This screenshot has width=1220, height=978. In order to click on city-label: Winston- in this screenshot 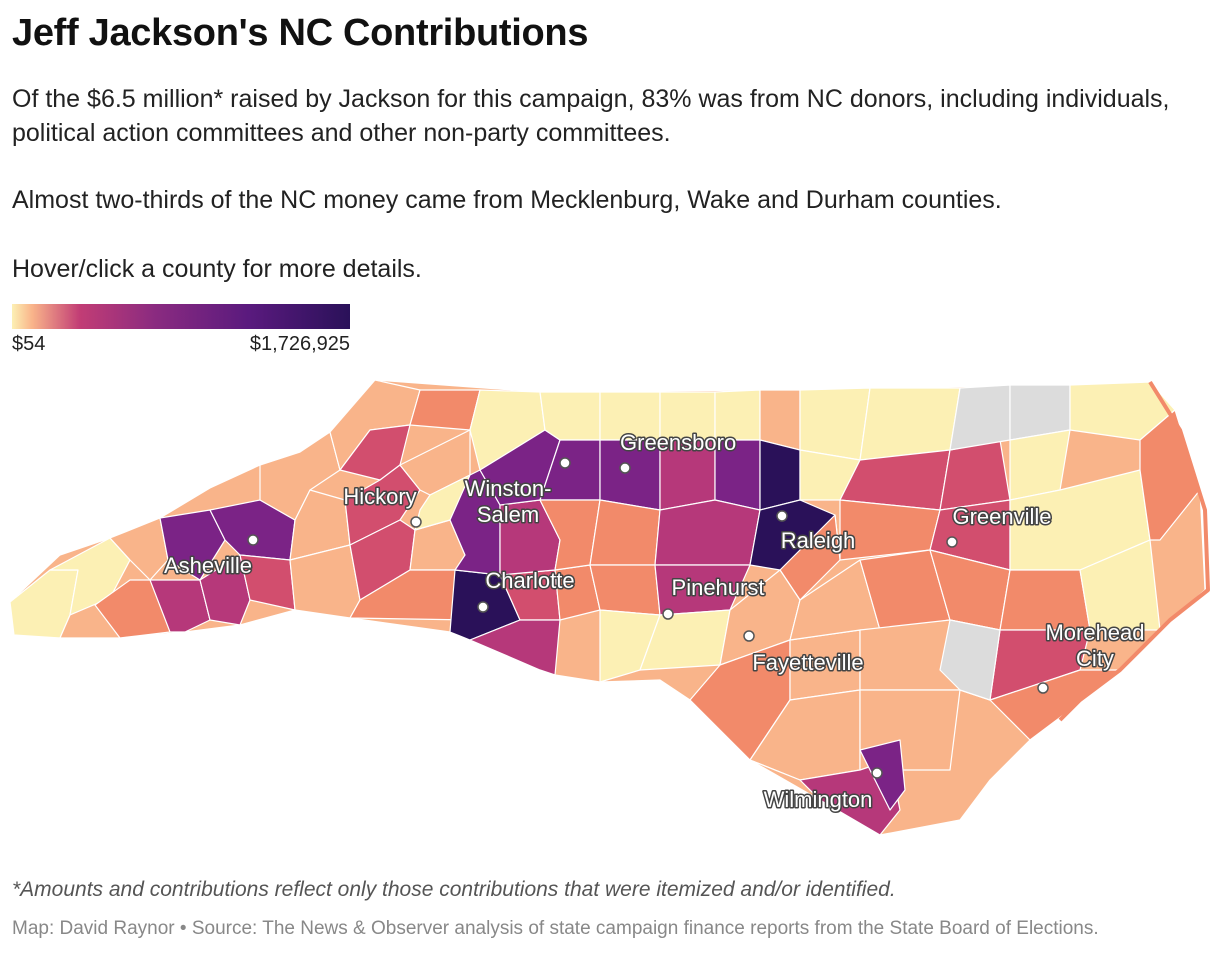, I will do `click(508, 488)`.